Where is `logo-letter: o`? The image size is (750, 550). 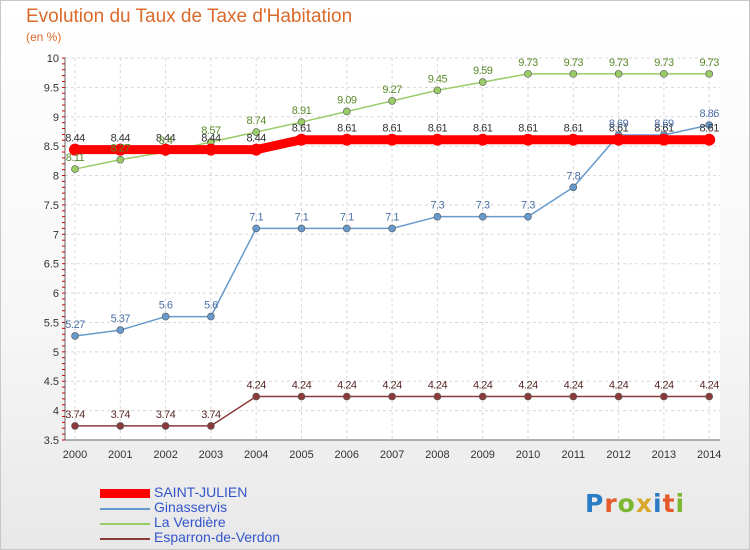
logo-letter: o is located at coordinates (626, 503).